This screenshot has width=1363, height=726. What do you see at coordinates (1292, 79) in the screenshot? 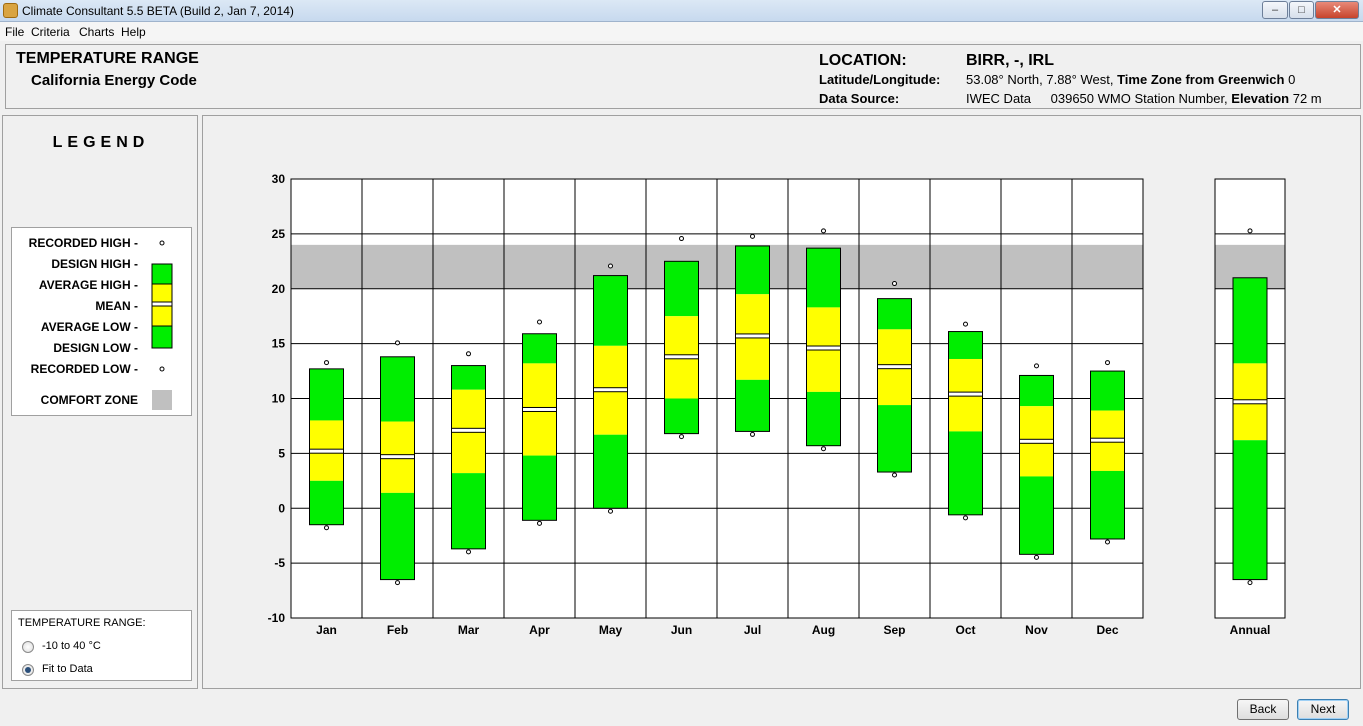
I see `timezone-value: 0` at bounding box center [1292, 79].